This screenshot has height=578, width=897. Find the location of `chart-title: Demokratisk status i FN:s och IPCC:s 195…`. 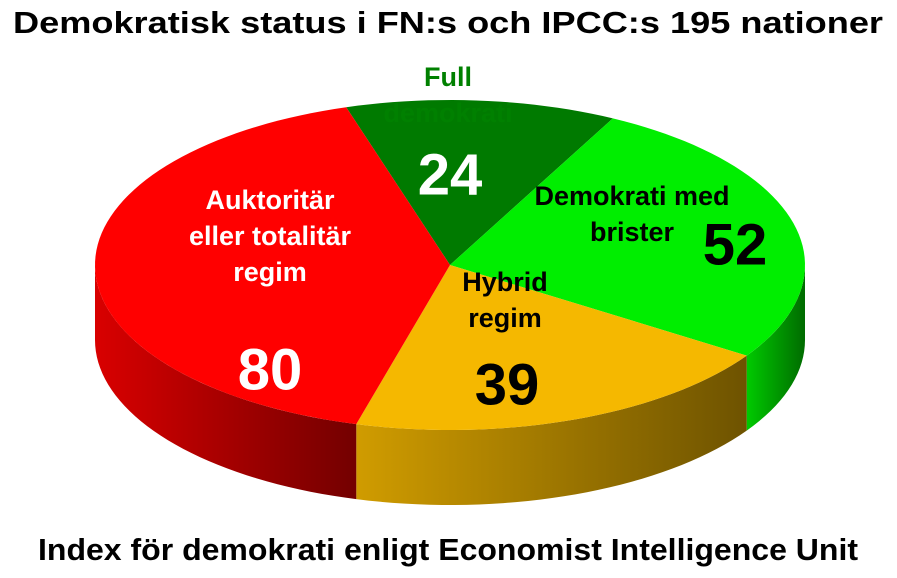

chart-title: Demokratisk status i FN:s och IPCC:s 195… is located at coordinates (448, 22).